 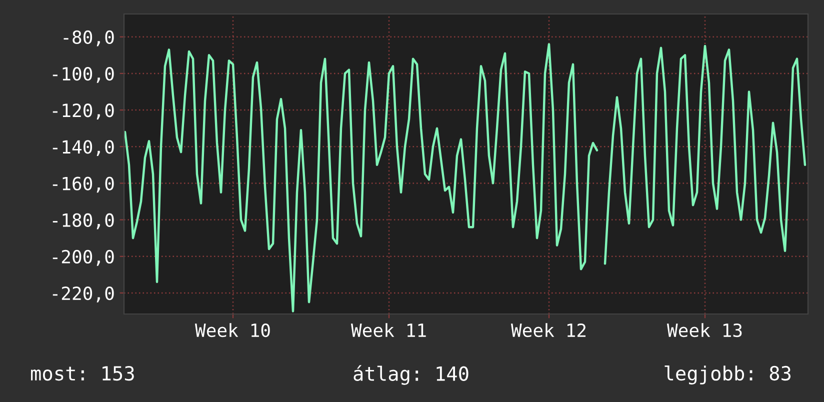 I want to click on y-tick-label: -200,0, so click(x=83, y=258).